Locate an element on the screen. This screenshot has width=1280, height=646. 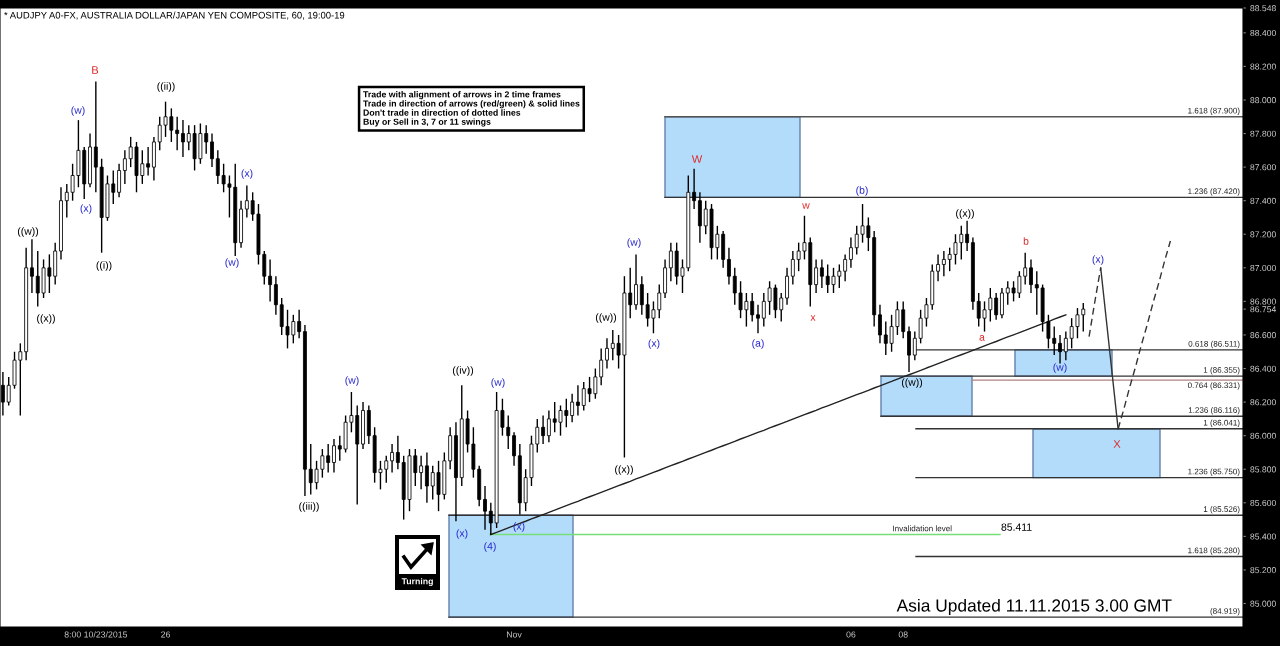
annotation: B is located at coordinates (95, 70).